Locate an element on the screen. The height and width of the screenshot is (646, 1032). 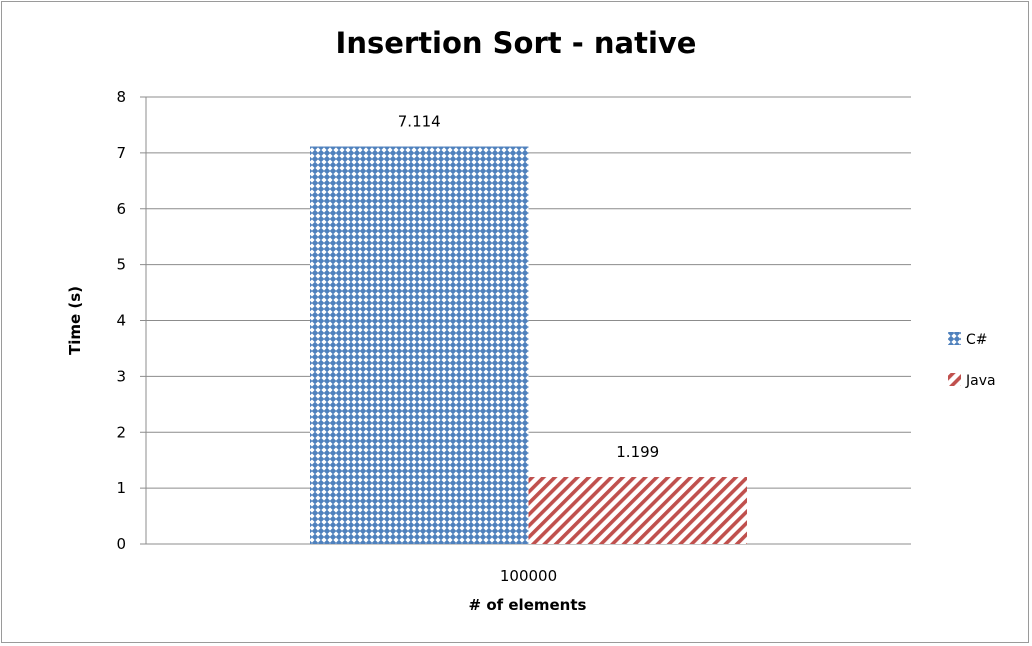
legend-label: C# is located at coordinates (977, 340).